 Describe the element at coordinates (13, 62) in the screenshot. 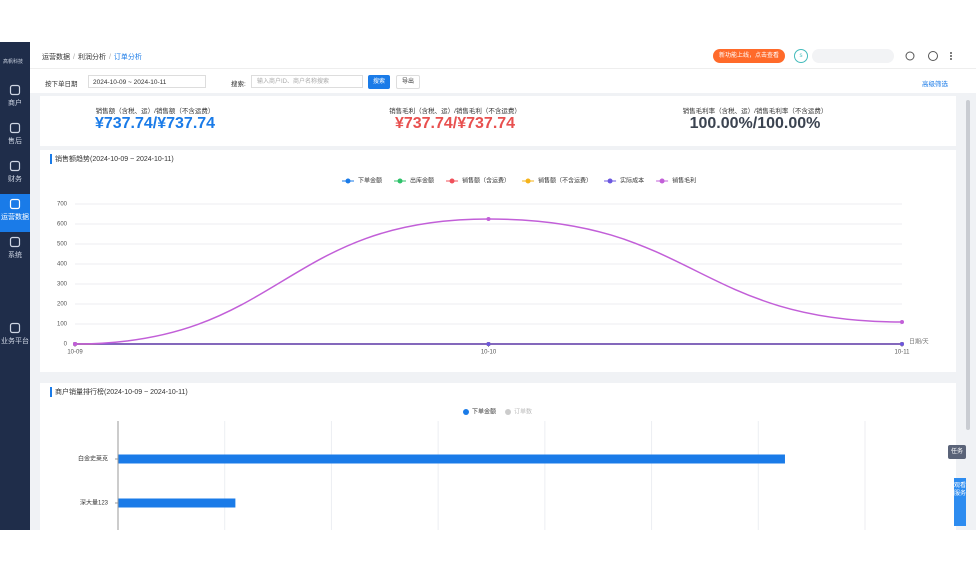

I see `logo: 高帆科技` at that location.